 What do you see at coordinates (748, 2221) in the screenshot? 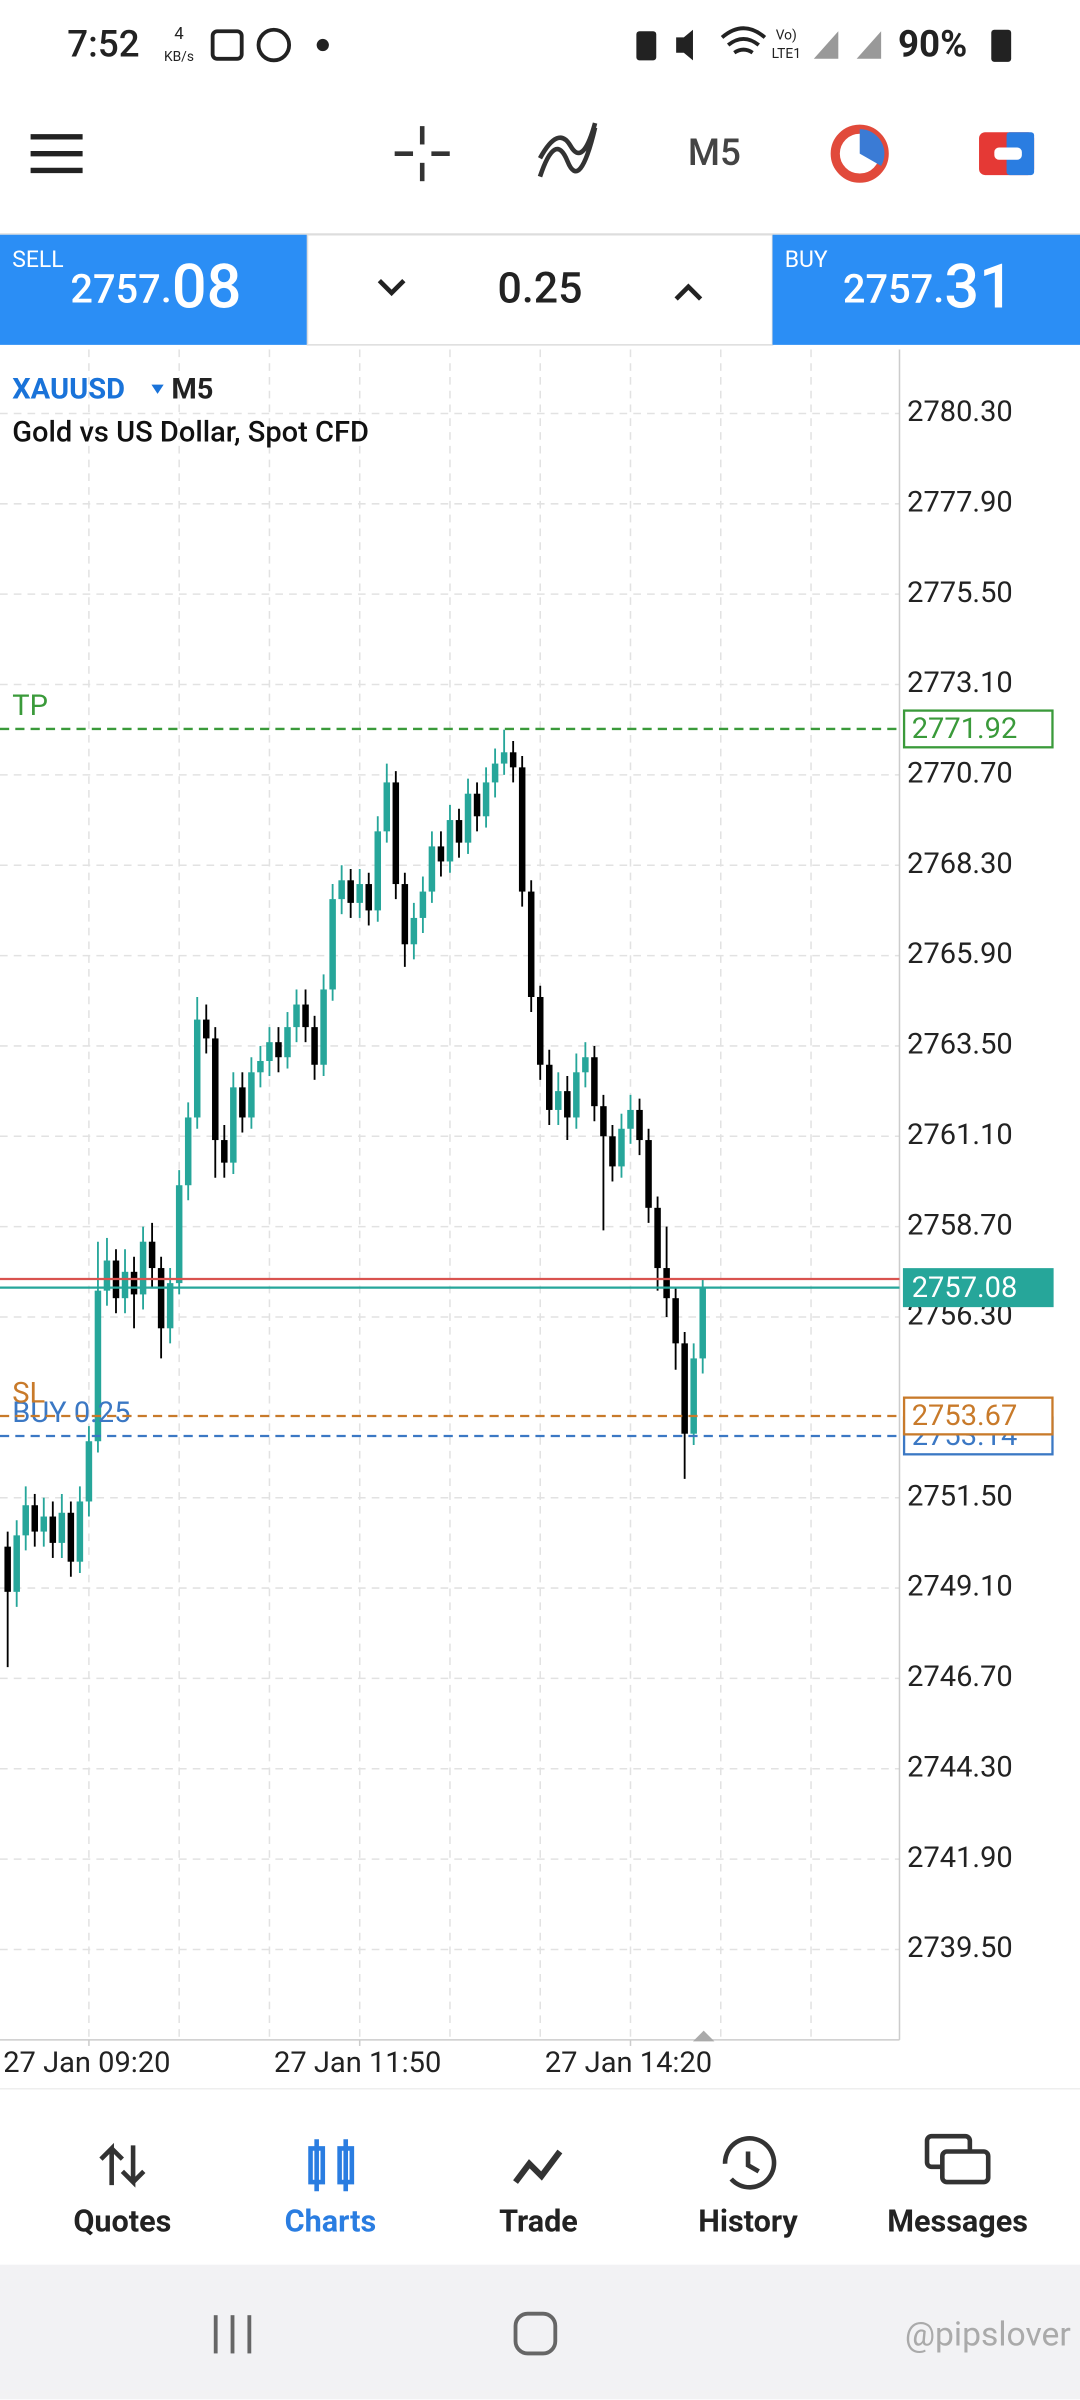
I see `nav-item: History` at bounding box center [748, 2221].